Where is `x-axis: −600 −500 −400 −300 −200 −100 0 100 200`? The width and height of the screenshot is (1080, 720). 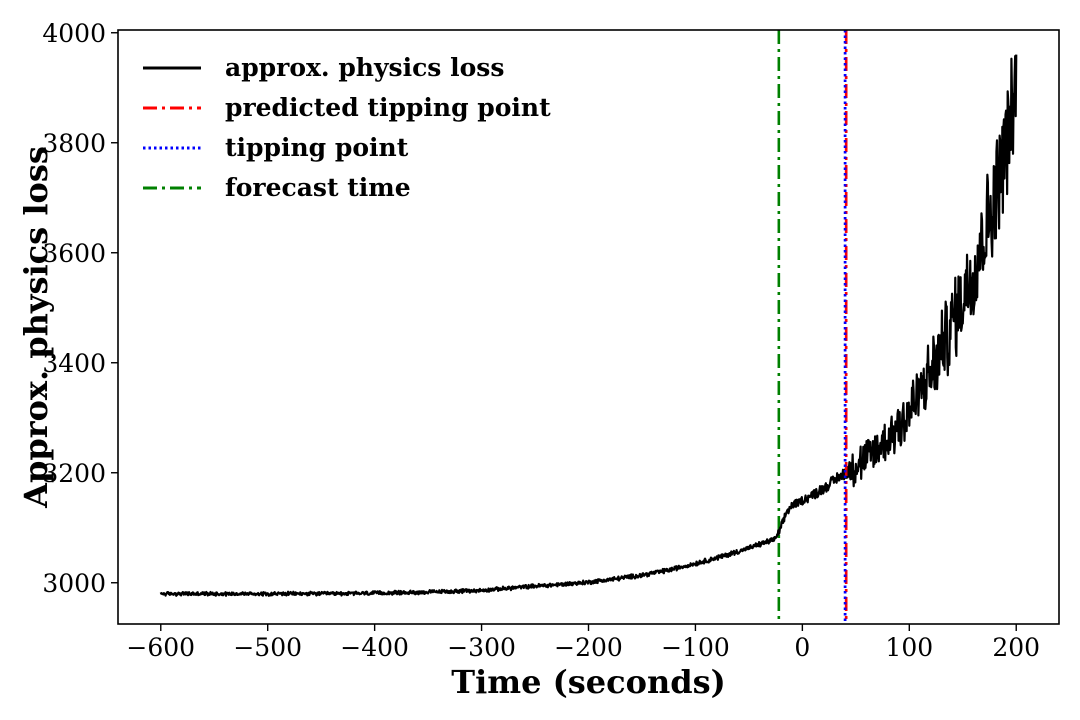 x-axis: −600 −500 −400 −300 −200 −100 0 100 200 is located at coordinates (583, 643).